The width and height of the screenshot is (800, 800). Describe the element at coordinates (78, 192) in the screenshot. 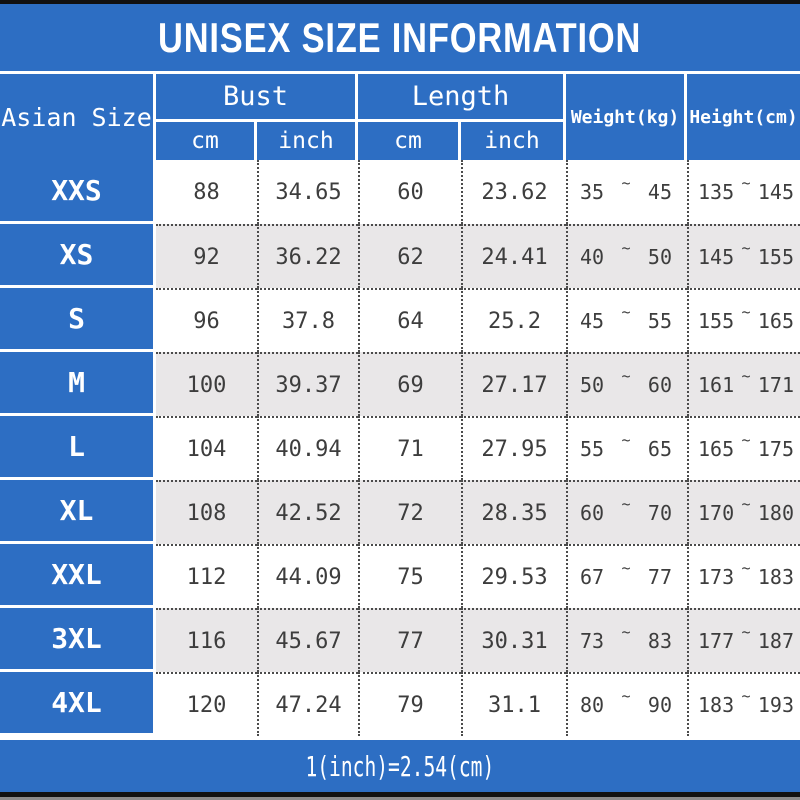

I see `size-label: XXS` at that location.